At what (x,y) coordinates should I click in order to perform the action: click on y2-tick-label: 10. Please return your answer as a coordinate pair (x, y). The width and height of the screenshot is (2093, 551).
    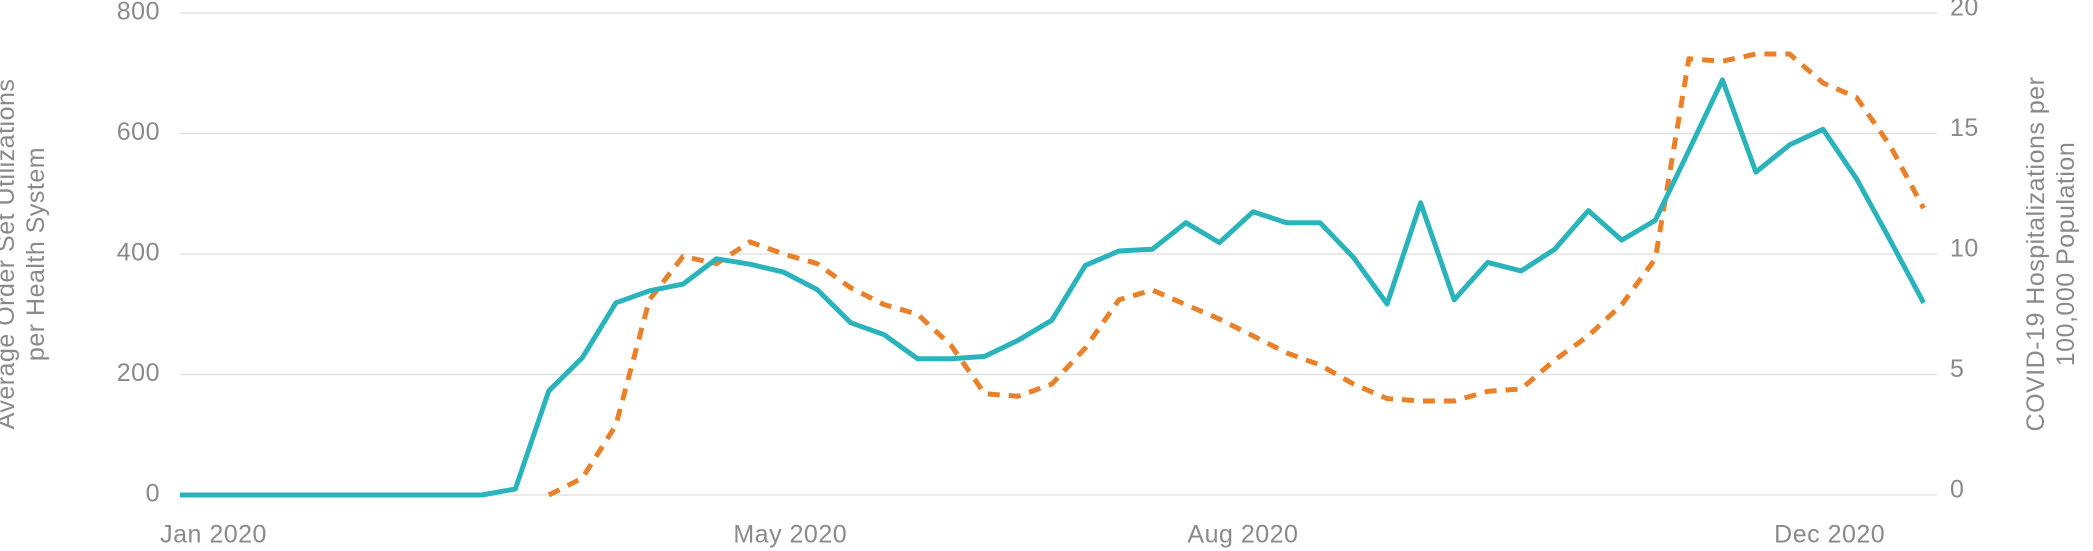
    Looking at the image, I should click on (1964, 249).